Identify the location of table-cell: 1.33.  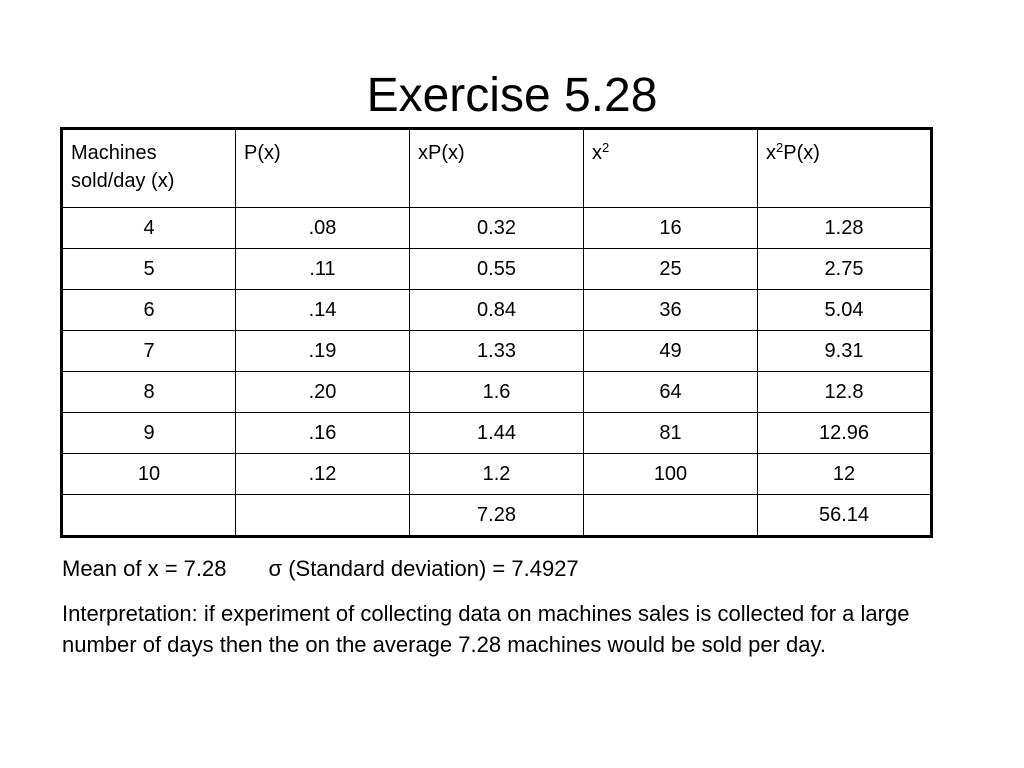
(496, 351).